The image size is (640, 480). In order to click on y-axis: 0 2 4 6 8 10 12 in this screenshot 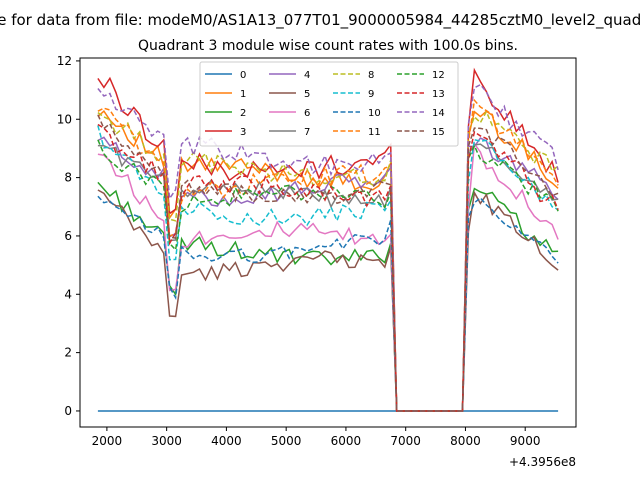, I will do `click(68, 236)`.